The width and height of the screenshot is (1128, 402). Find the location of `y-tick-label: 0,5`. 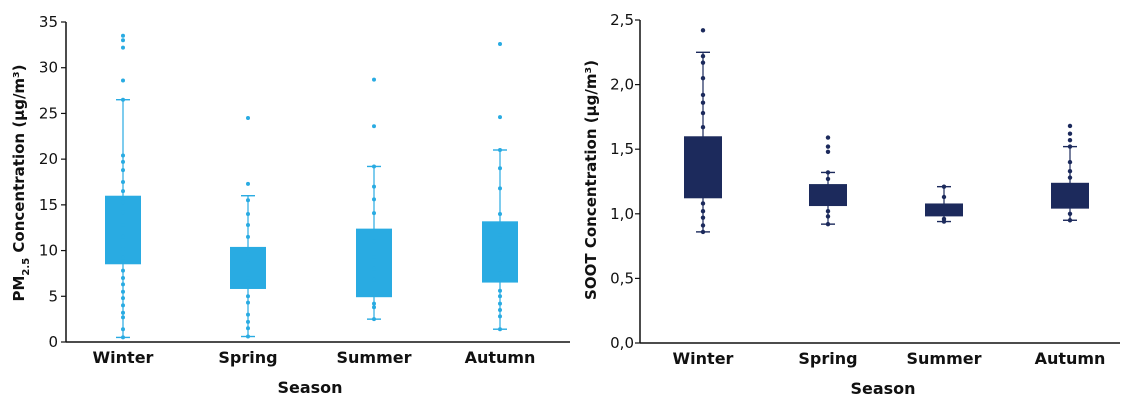

y-tick-label: 0,5 is located at coordinates (622, 278).